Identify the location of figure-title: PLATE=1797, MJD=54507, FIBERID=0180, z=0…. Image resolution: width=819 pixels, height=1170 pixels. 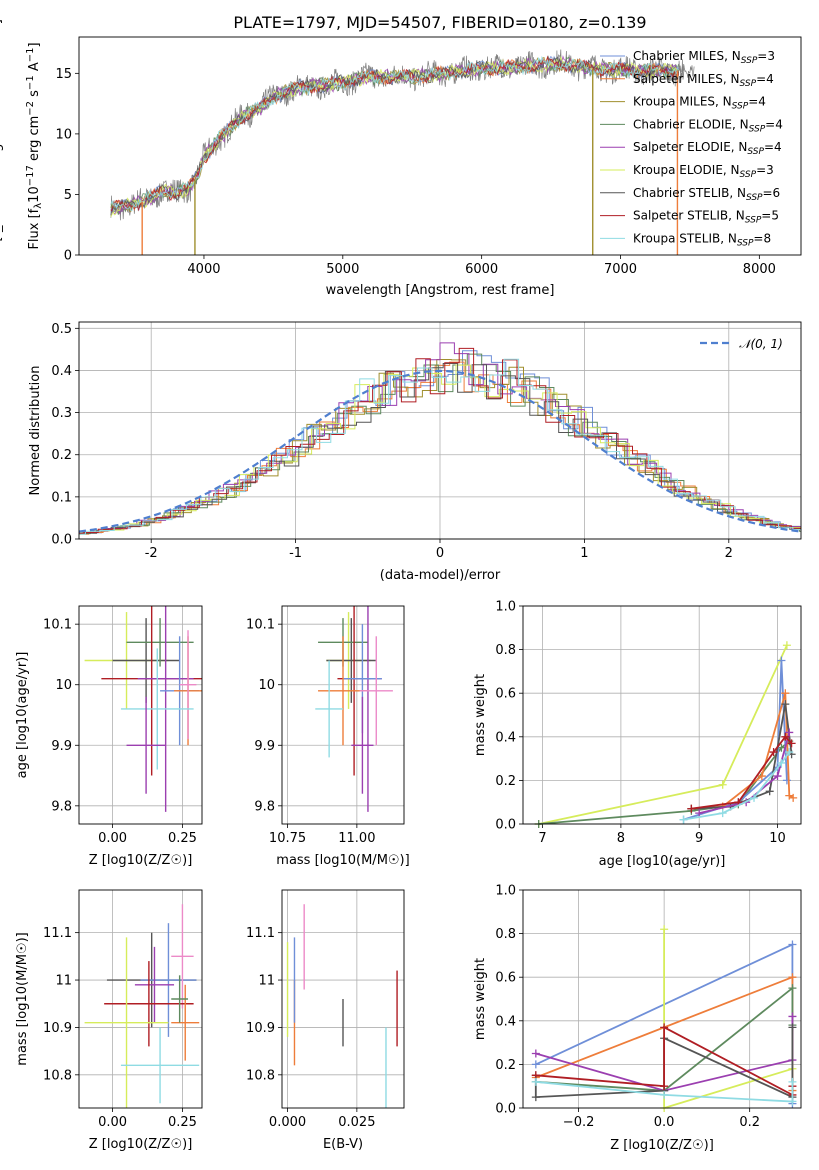
(439, 22).